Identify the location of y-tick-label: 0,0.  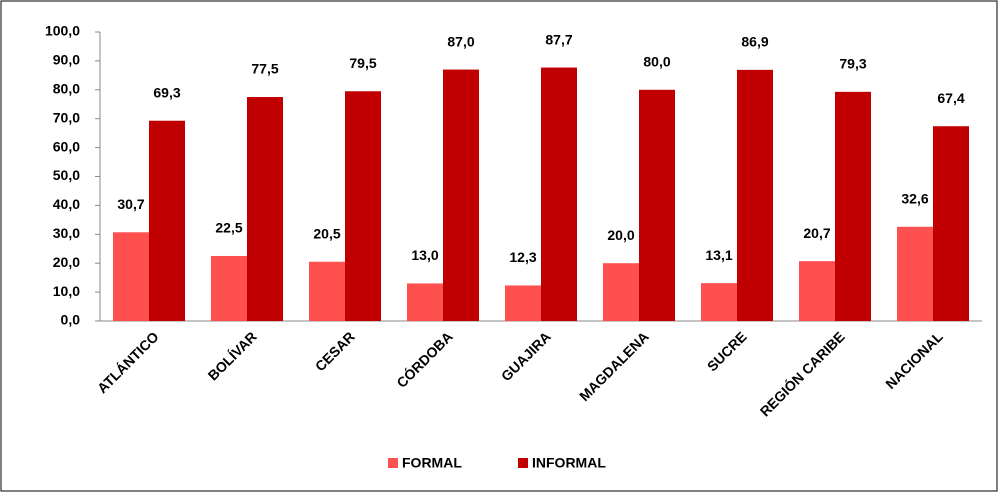
(71, 320).